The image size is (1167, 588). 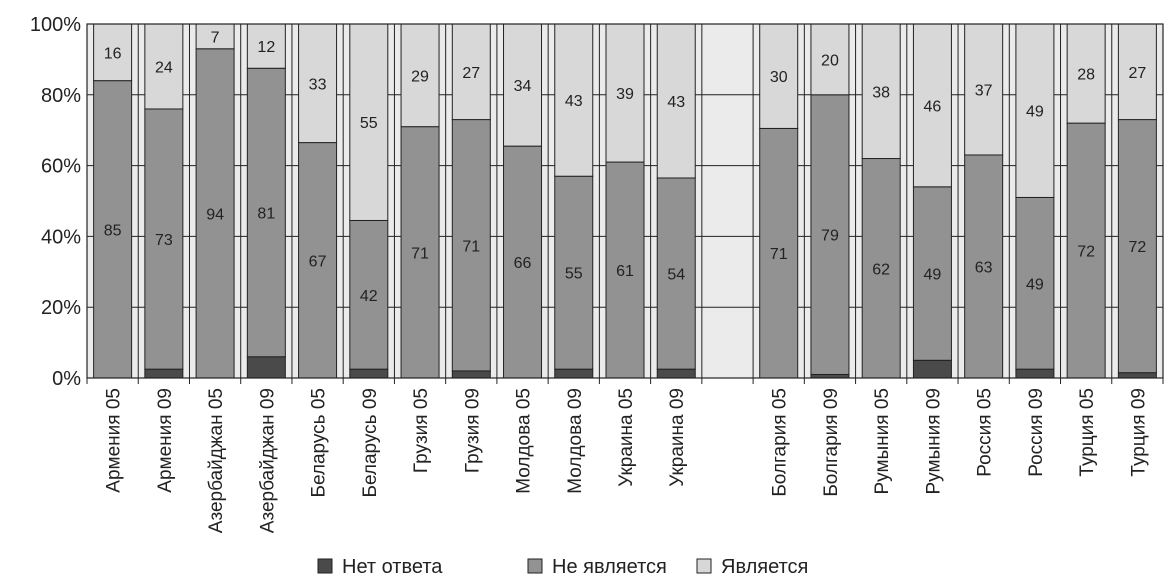 What do you see at coordinates (370, 443) in the screenshot?
I see `x-tick-label: Беларусь 09` at bounding box center [370, 443].